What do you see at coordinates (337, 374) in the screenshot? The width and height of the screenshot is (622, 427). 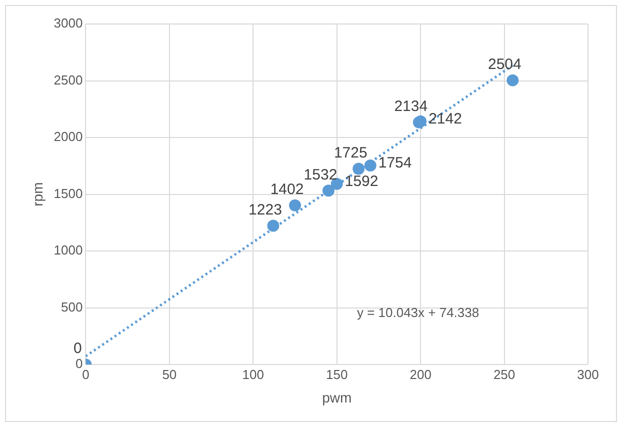 I see `x-tick-label: 150` at bounding box center [337, 374].